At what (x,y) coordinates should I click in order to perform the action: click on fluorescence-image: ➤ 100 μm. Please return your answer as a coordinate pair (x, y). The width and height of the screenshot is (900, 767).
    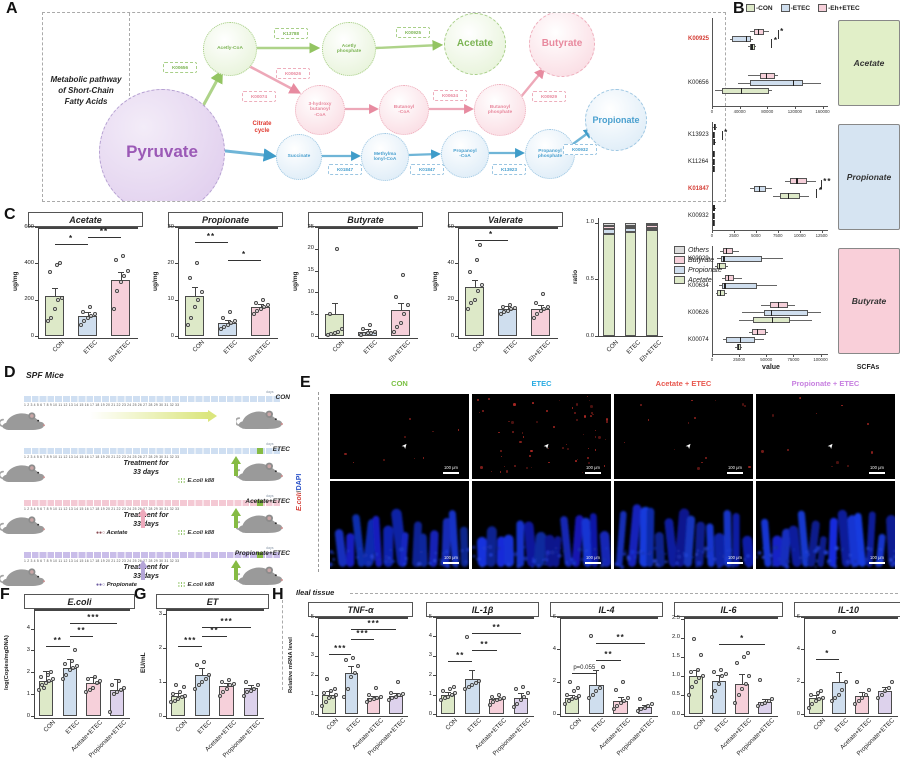
    Looking at the image, I should click on (399, 436).